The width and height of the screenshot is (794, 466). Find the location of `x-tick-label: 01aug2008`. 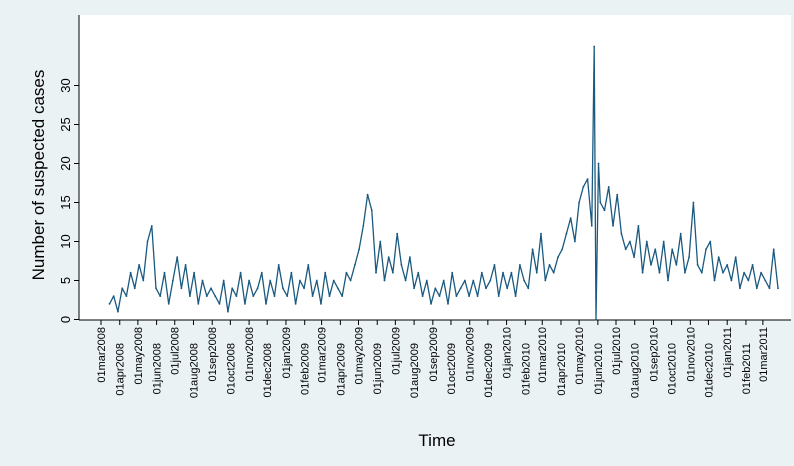

x-tick-label: 01aug2008 is located at coordinates (194, 370).